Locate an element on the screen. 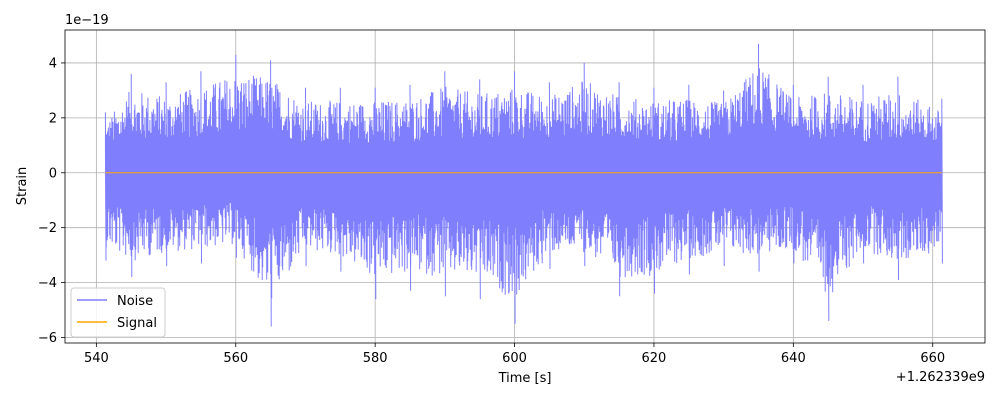 The width and height of the screenshot is (1000, 400). y-axis-label: Strain is located at coordinates (22, 186).